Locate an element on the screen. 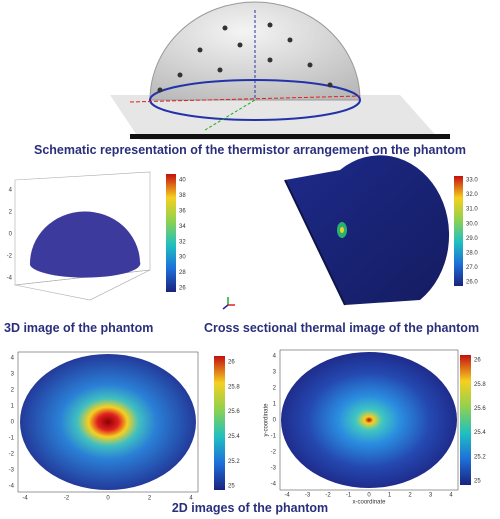 This screenshot has width=500, height=519. caption: 3D image of the phantom is located at coordinates (78, 328).